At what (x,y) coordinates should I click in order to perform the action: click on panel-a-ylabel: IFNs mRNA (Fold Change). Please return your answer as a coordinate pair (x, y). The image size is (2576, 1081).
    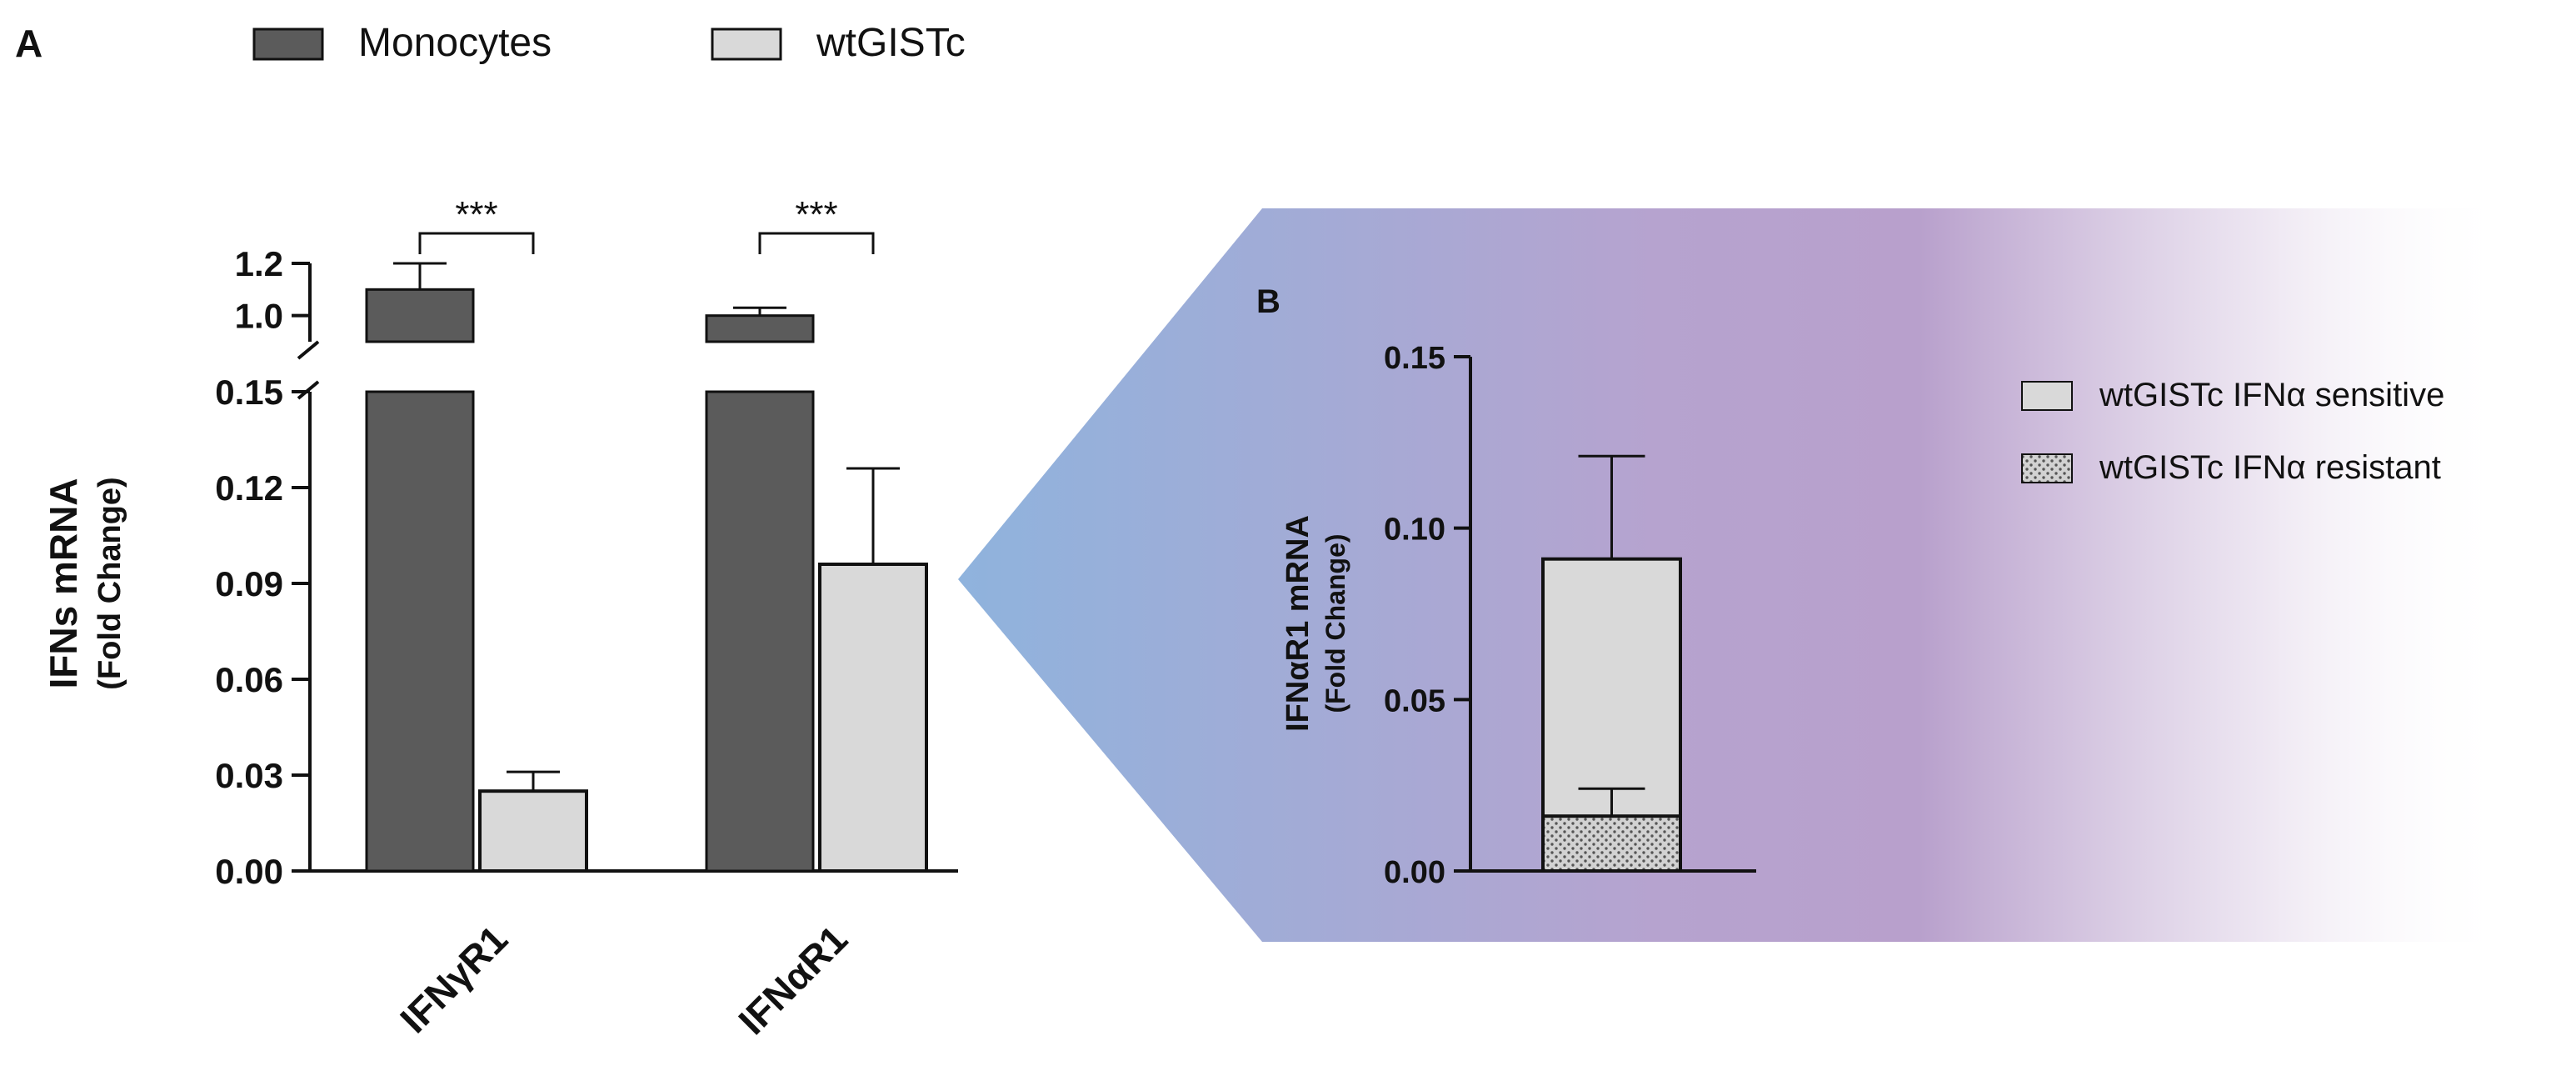
    Looking at the image, I should click on (84, 583).